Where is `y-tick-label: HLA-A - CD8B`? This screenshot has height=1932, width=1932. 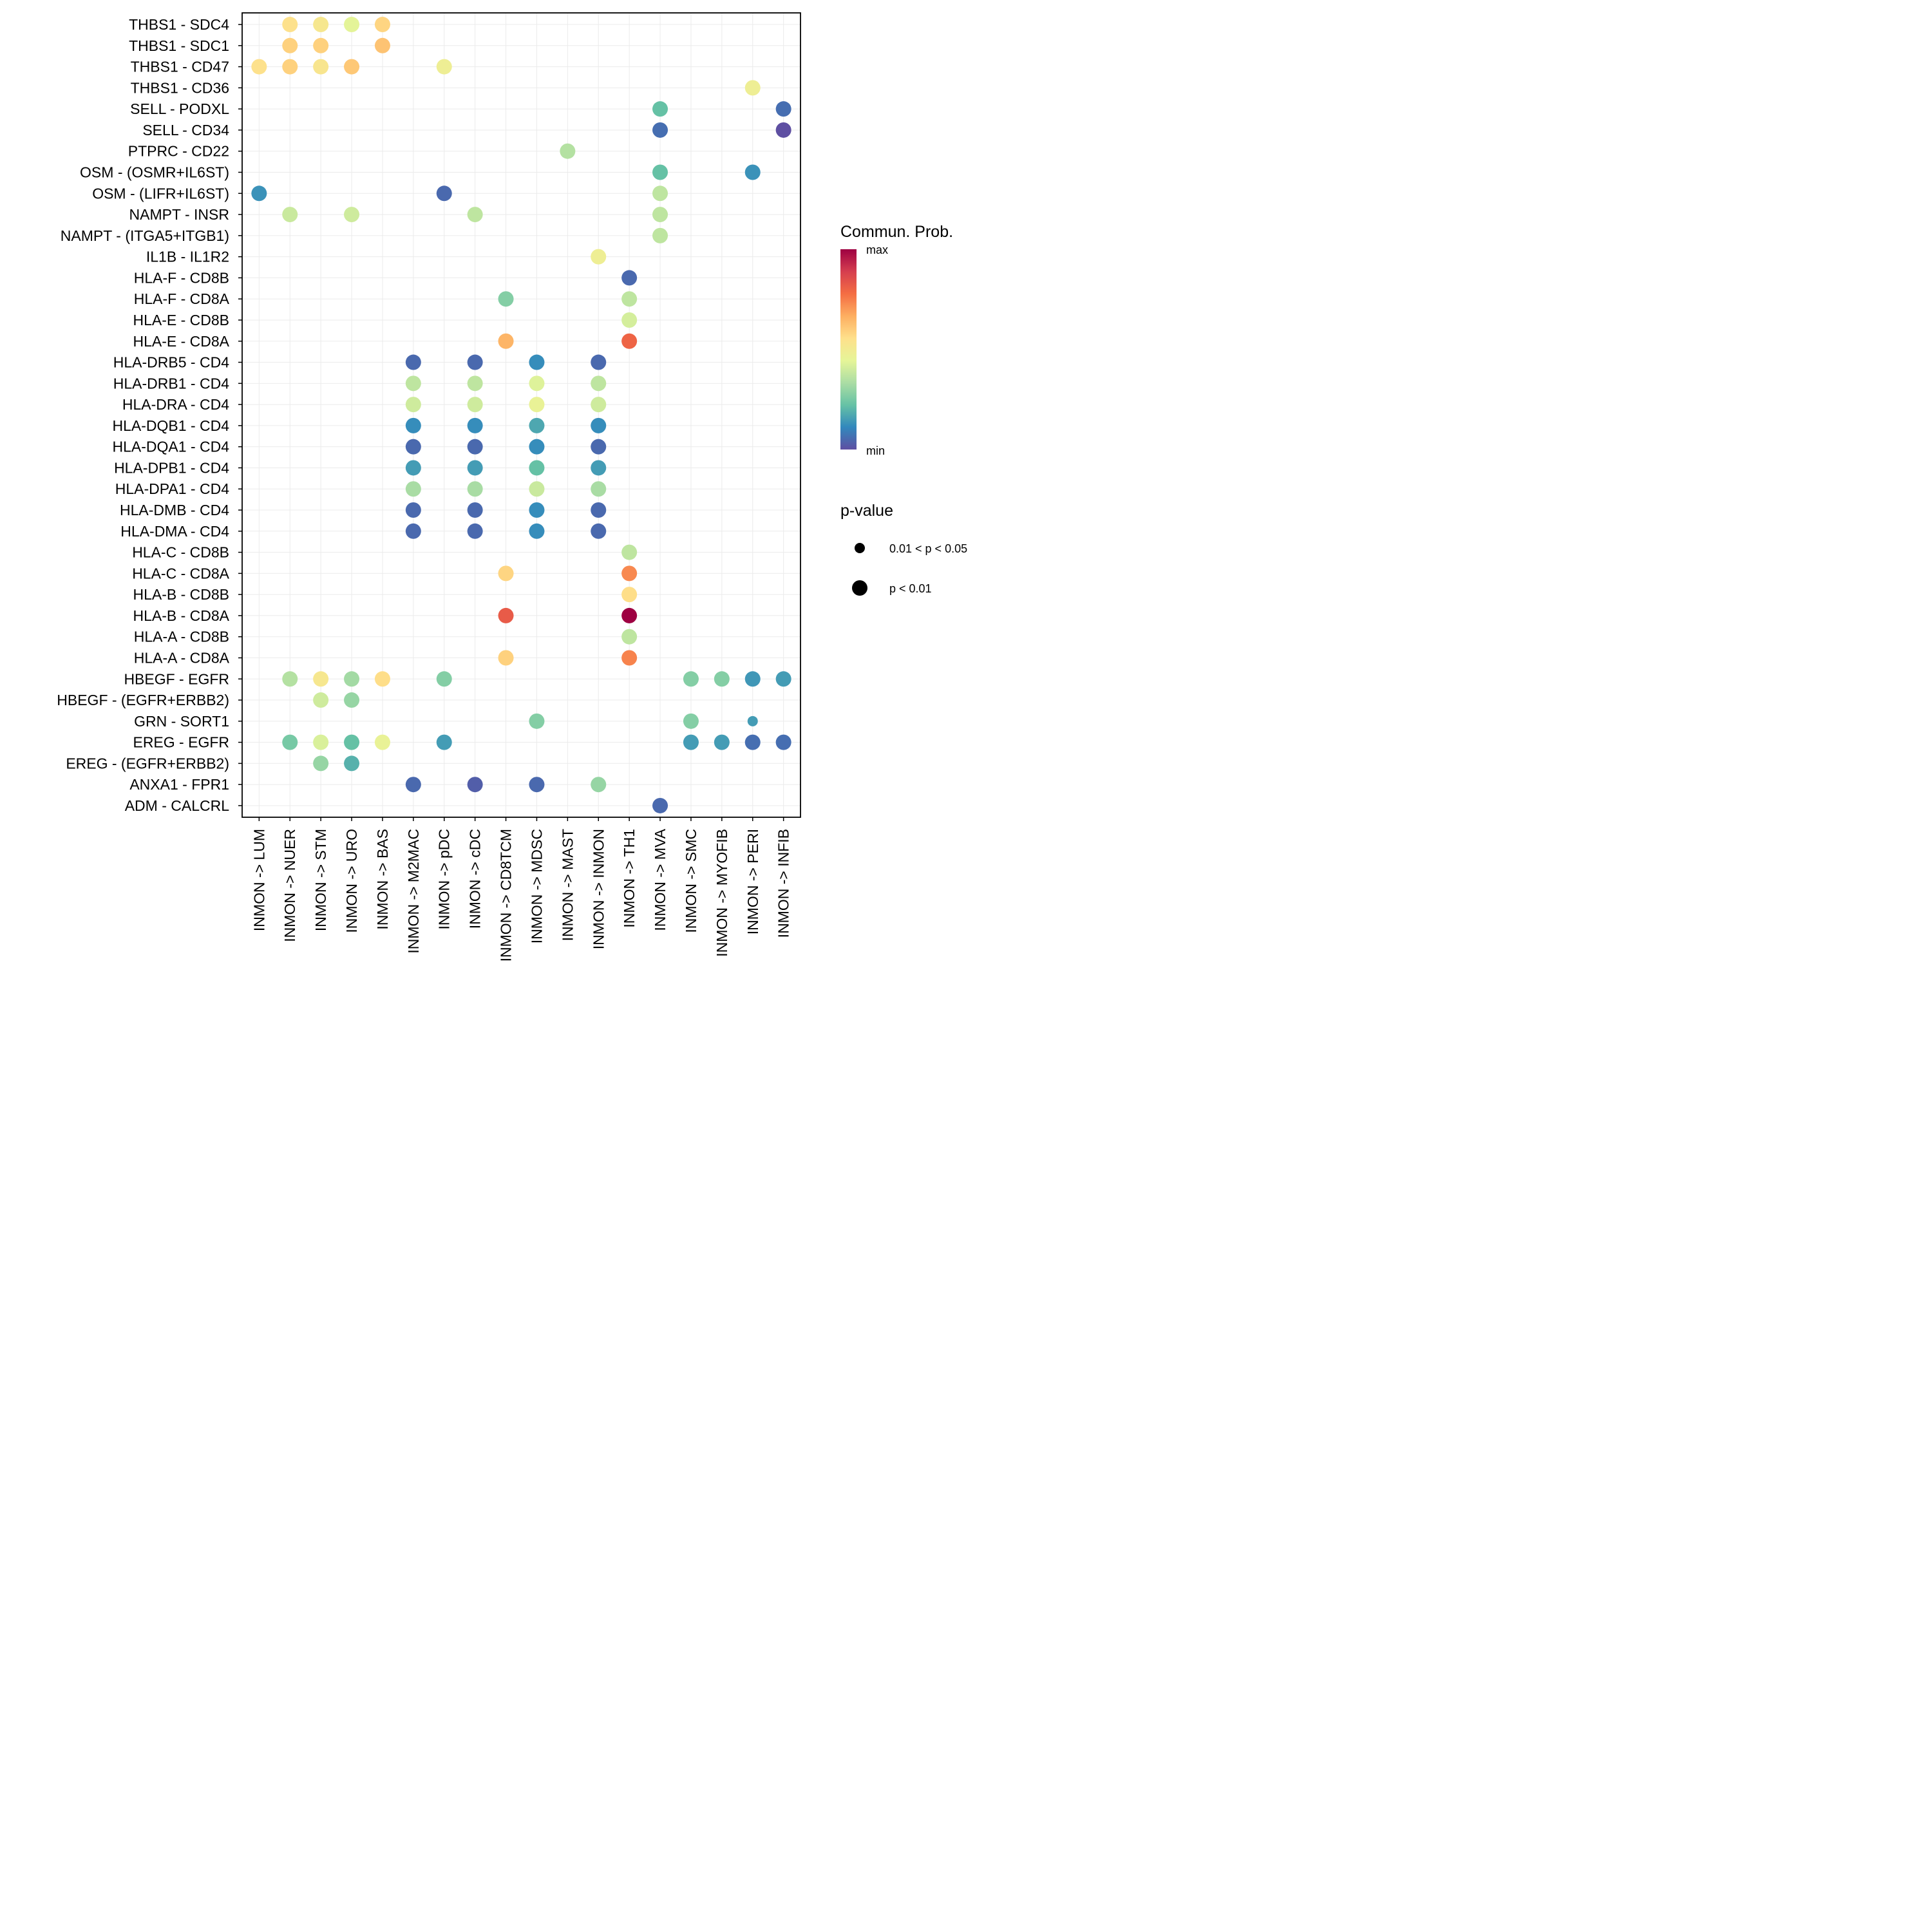 y-tick-label: HLA-A - CD8B is located at coordinates (182, 637).